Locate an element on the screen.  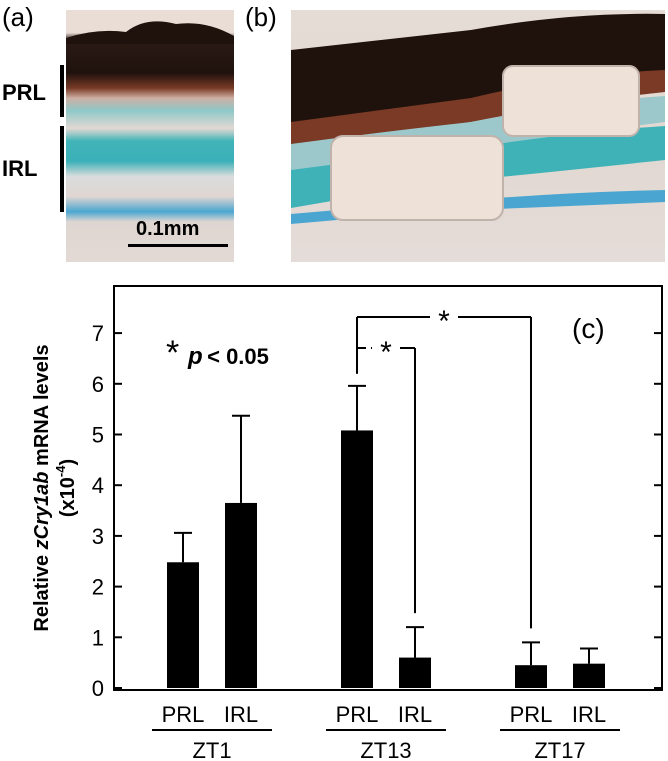
ylabel-post: mRNA levels is located at coordinates (42, 407).